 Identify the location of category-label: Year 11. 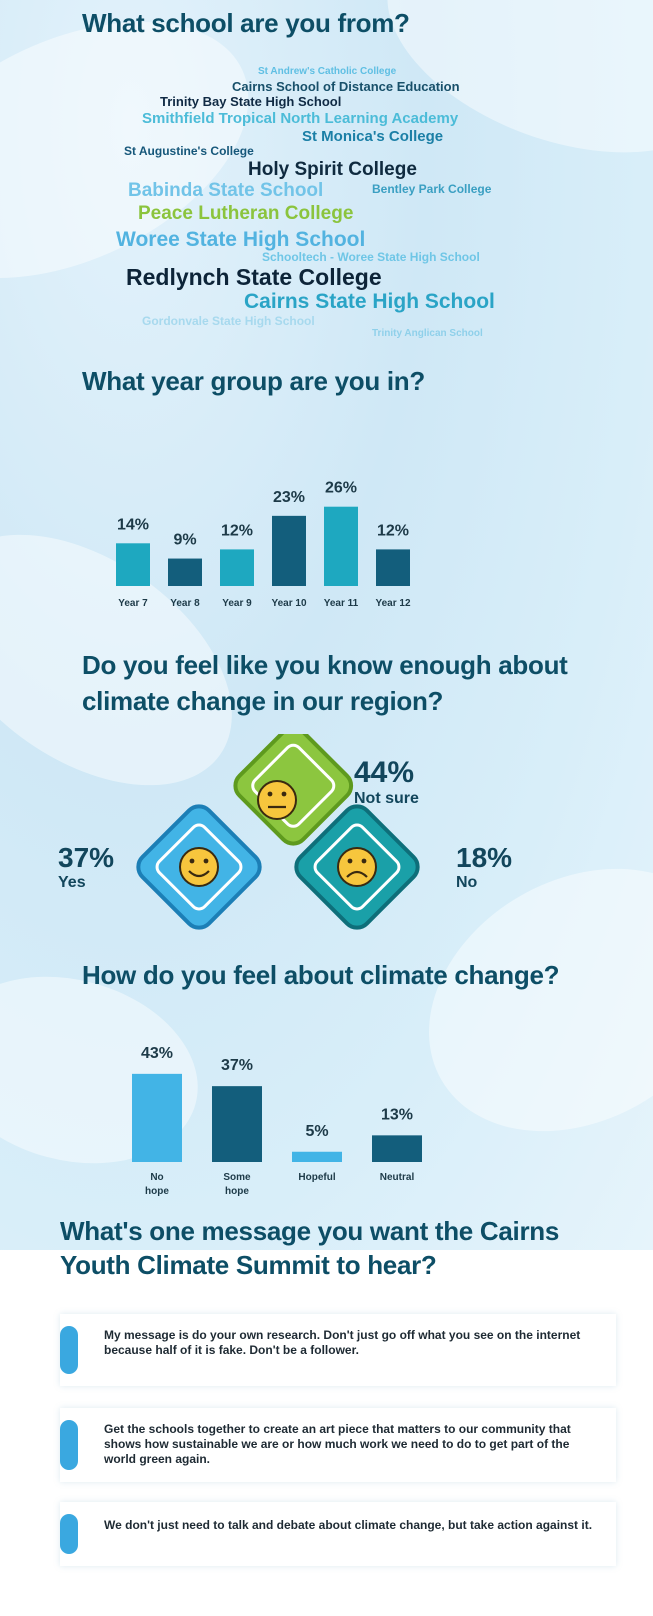
(341, 603).